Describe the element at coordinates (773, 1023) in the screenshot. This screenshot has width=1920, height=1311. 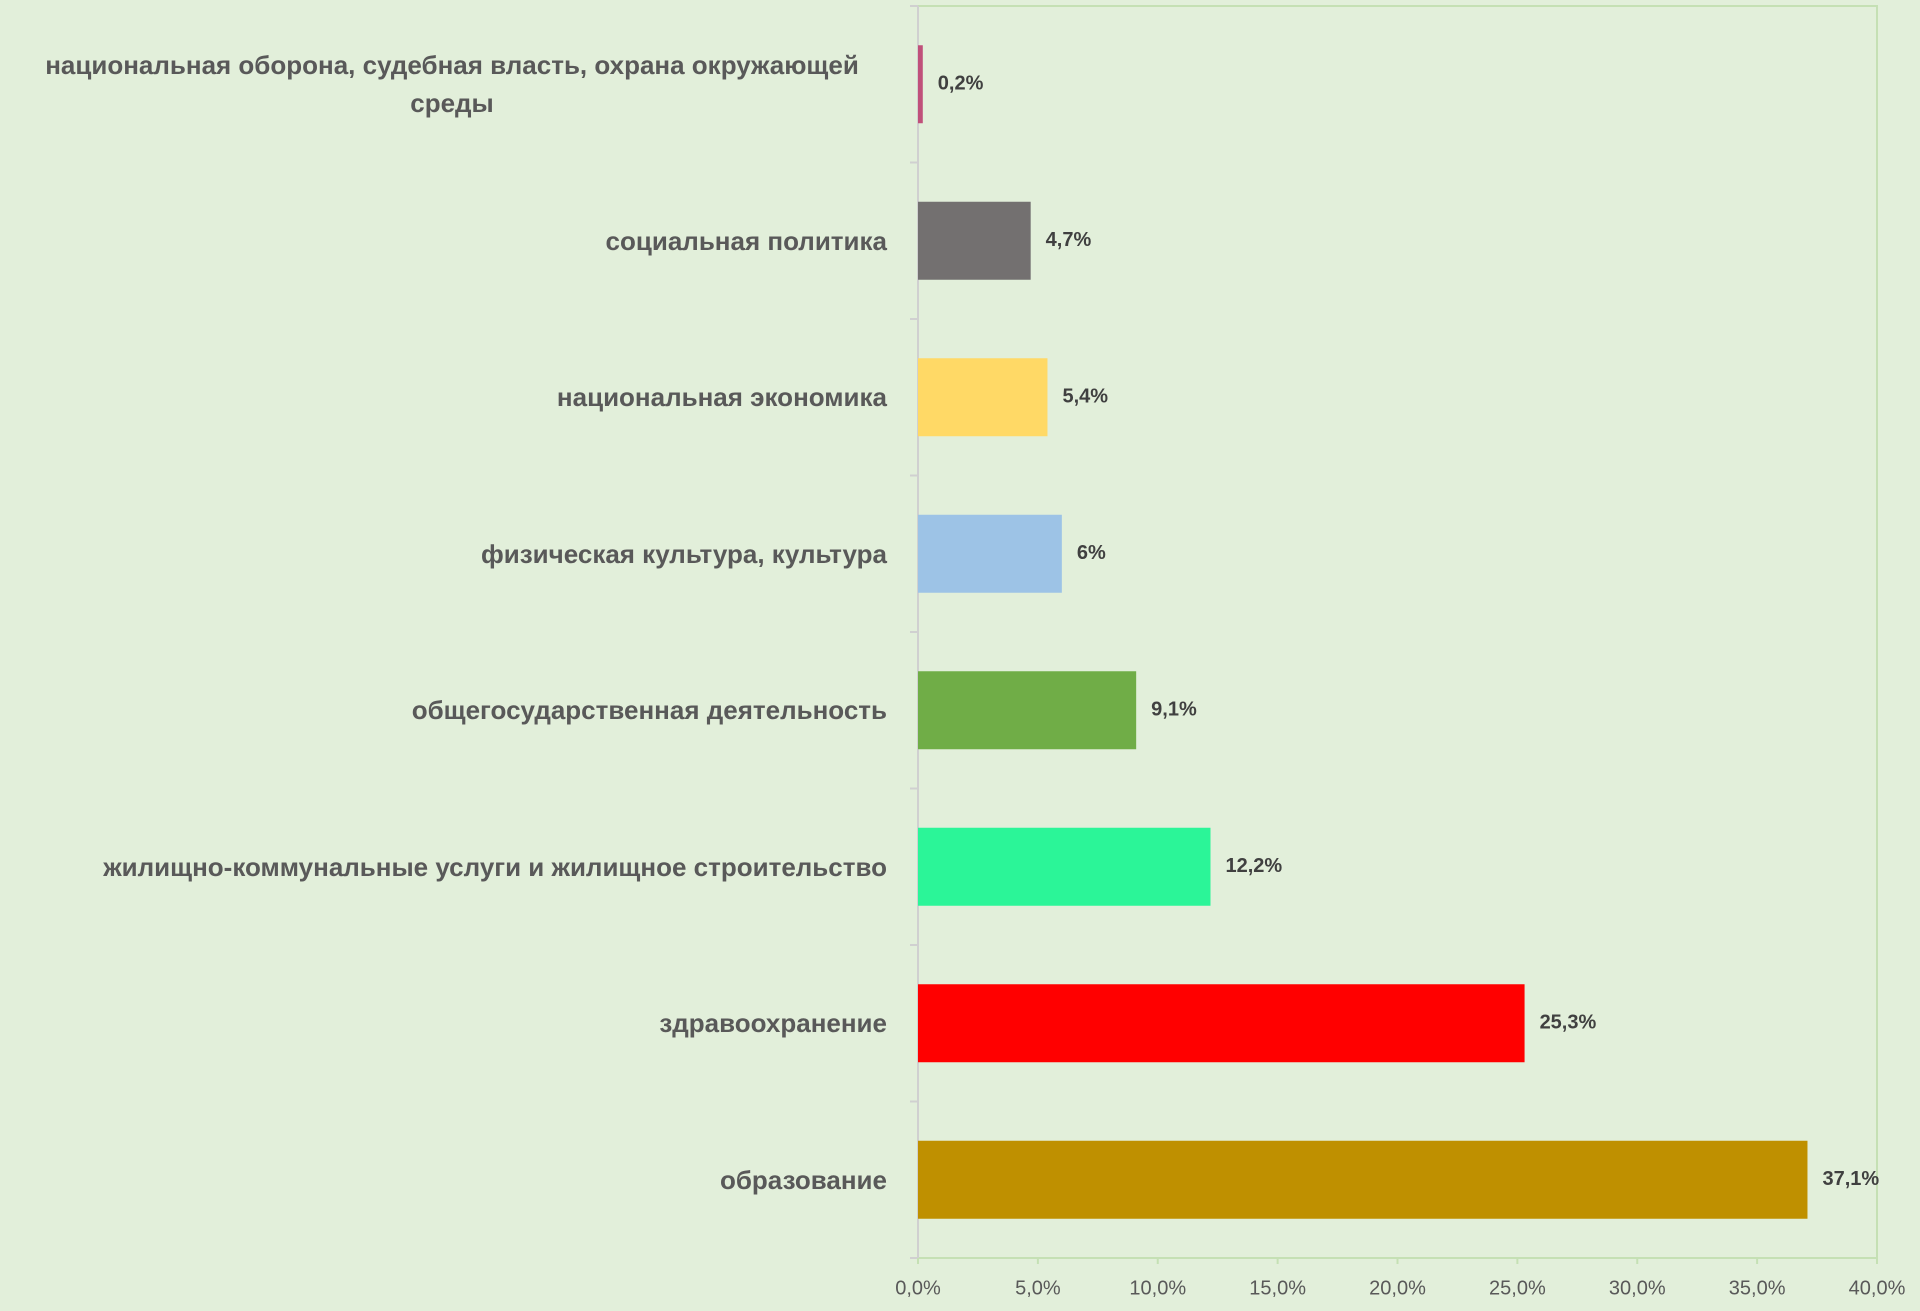
I see `category-label: здравоохранение` at that location.